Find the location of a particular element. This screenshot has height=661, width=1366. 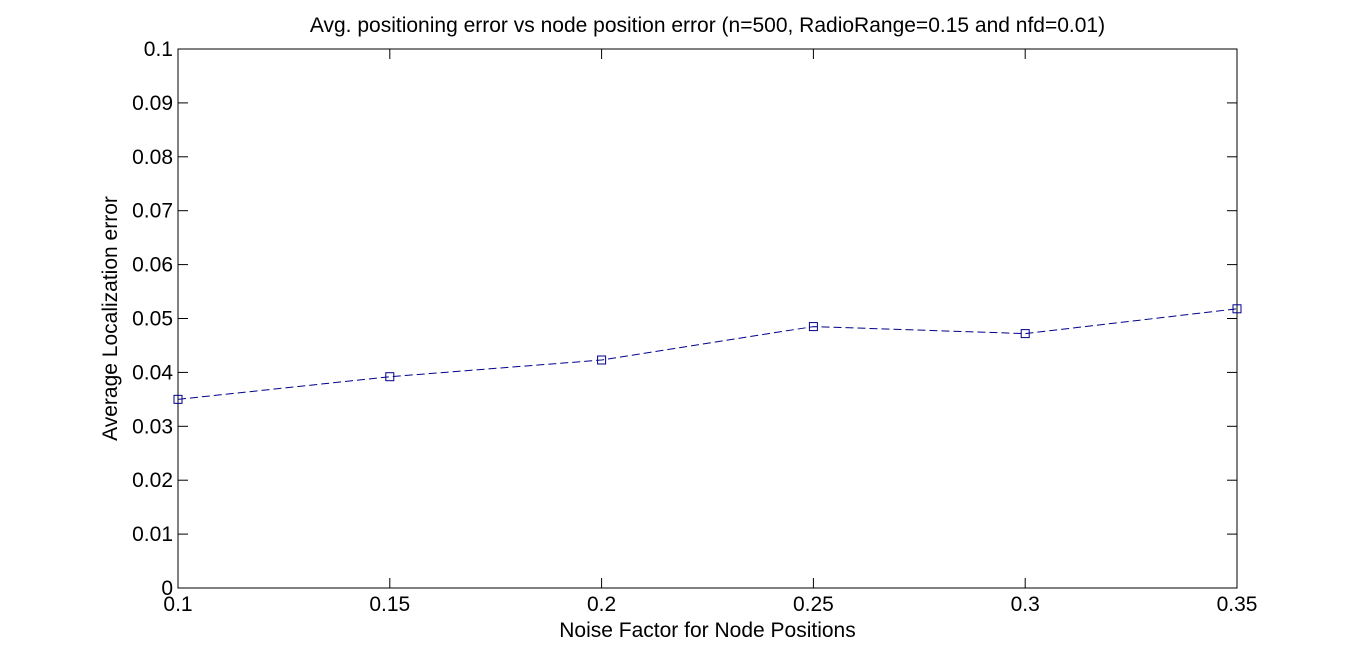

y-tick-label: 0.08 is located at coordinates (152, 157).